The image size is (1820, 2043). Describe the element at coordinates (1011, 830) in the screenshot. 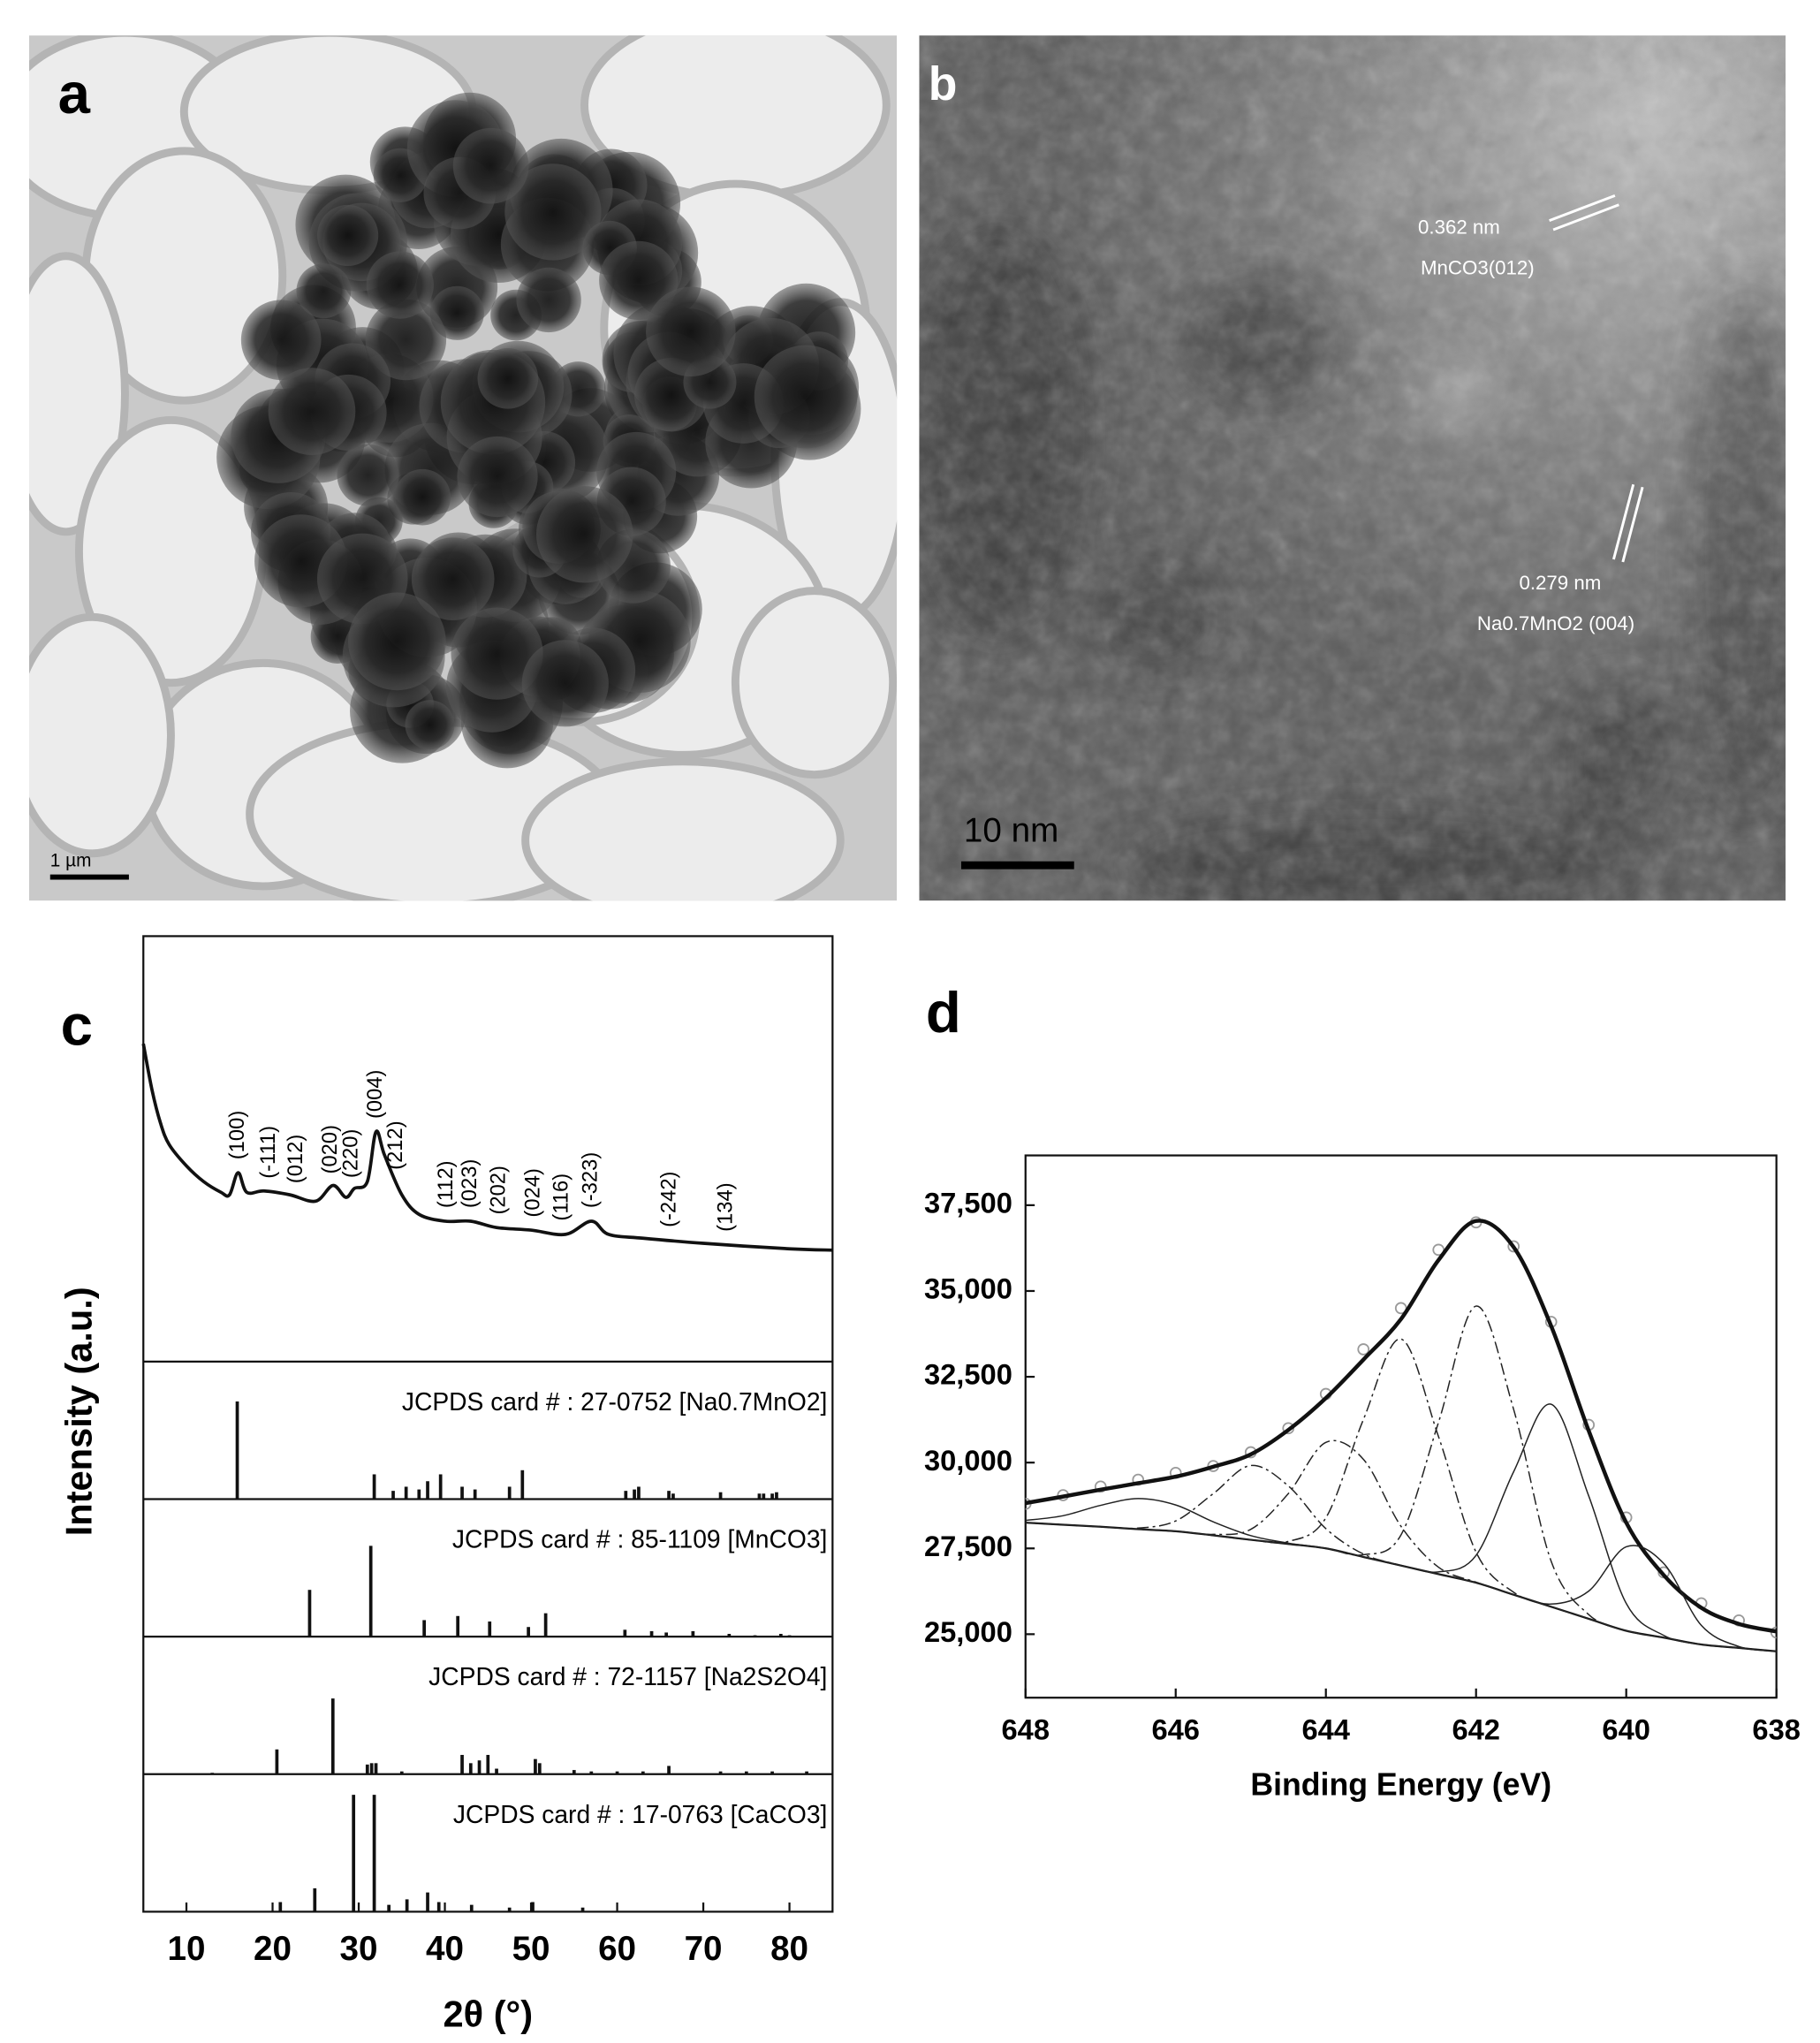

I see `scale-bar-label: 10 nm` at that location.